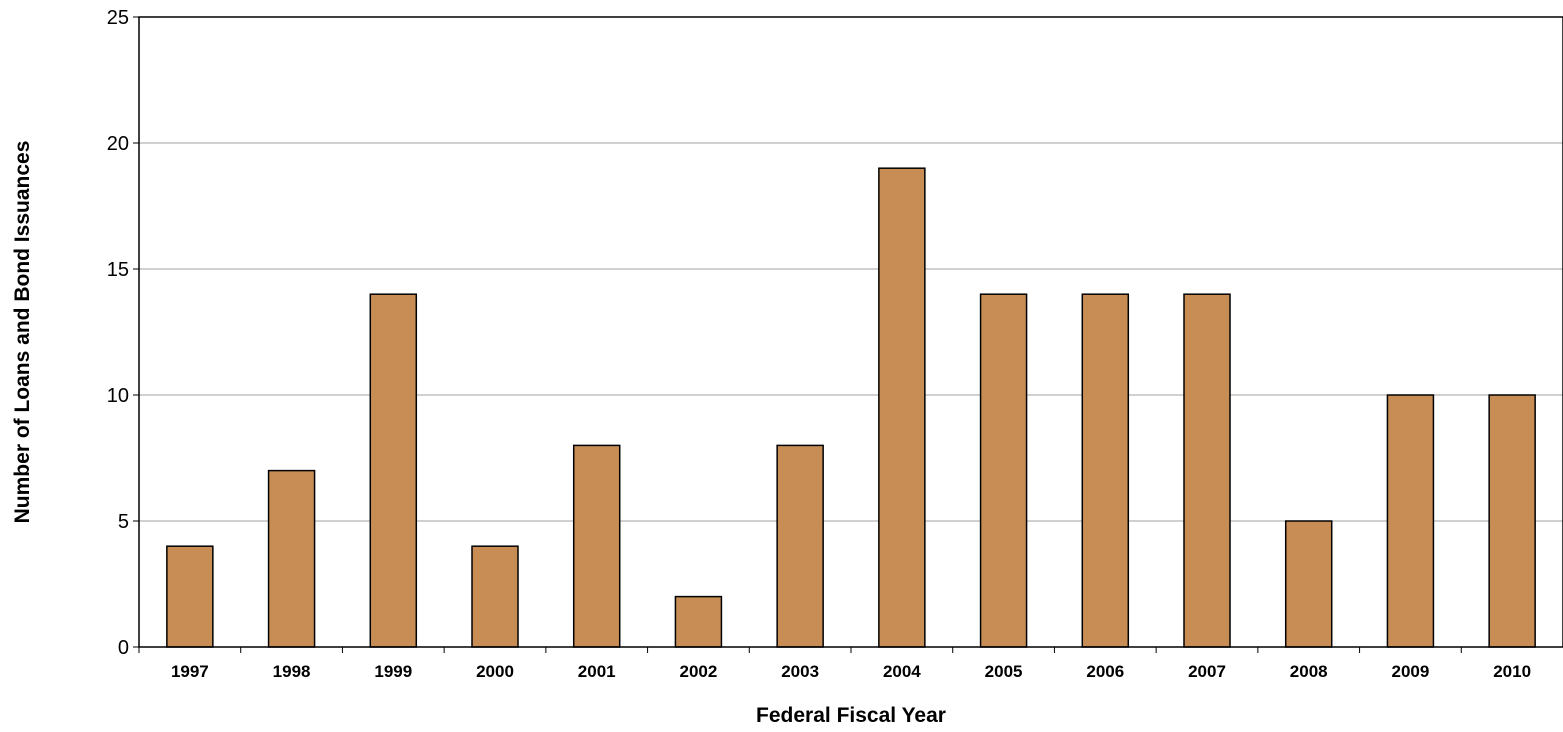  Describe the element at coordinates (800, 671) in the screenshot. I see `x-tick-label: 2003` at that location.